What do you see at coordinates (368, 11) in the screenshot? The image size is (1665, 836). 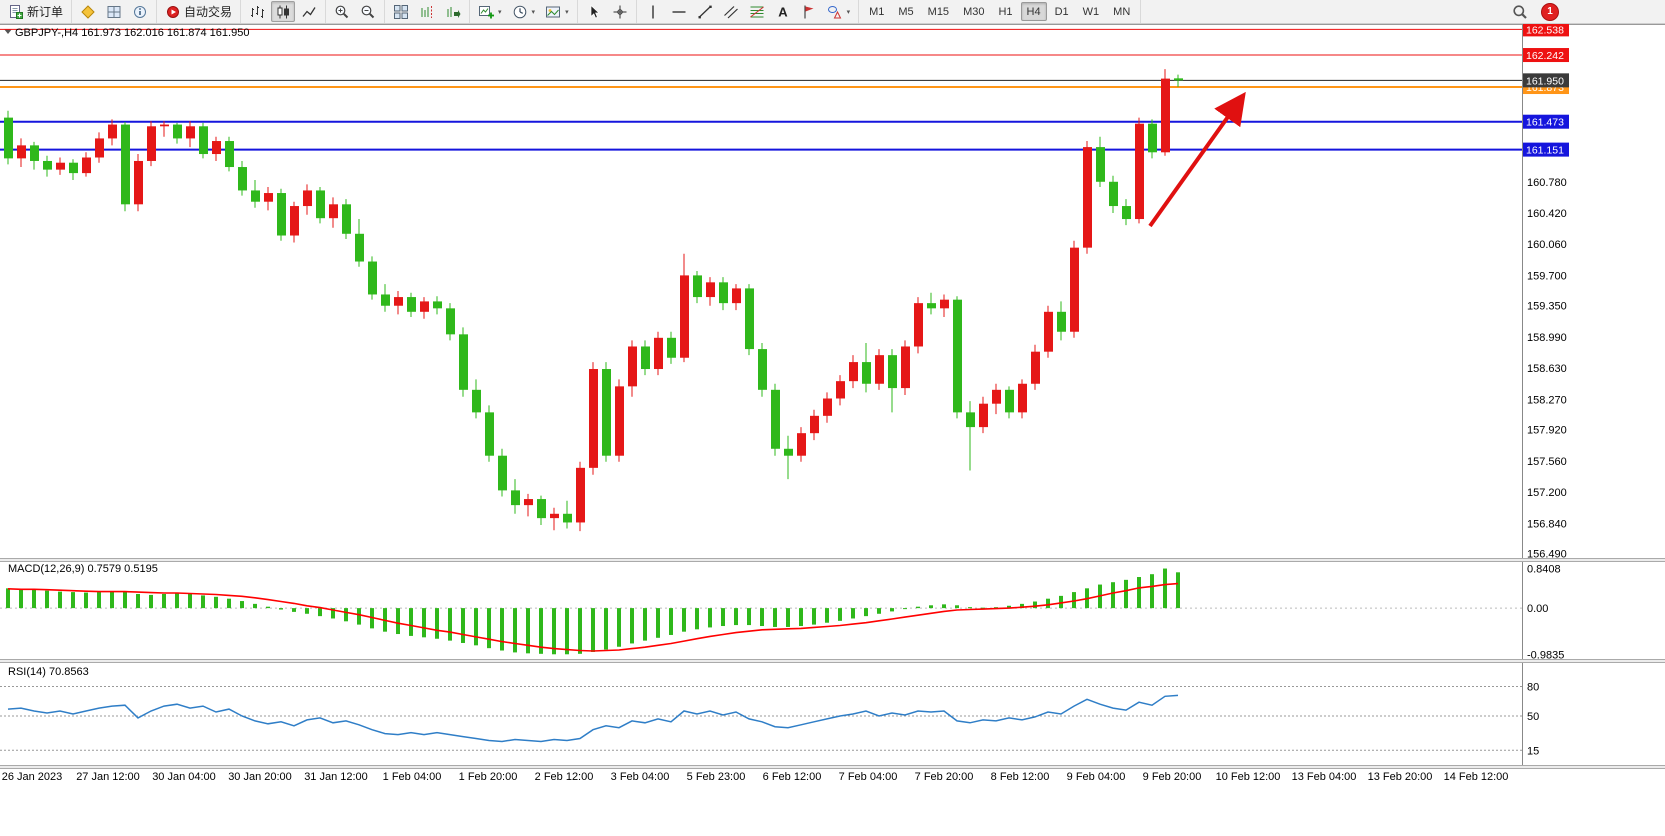 I see `zoom-out-button` at bounding box center [368, 11].